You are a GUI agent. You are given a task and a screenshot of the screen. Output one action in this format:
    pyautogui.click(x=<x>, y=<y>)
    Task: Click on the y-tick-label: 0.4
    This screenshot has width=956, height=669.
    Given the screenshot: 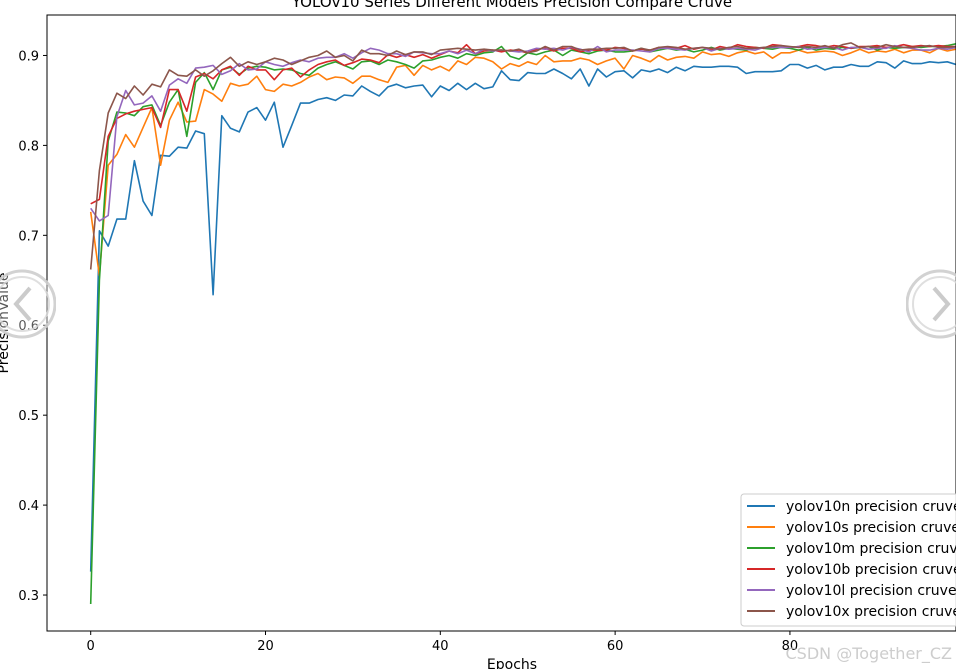 What is the action you would take?
    pyautogui.click(x=28, y=506)
    